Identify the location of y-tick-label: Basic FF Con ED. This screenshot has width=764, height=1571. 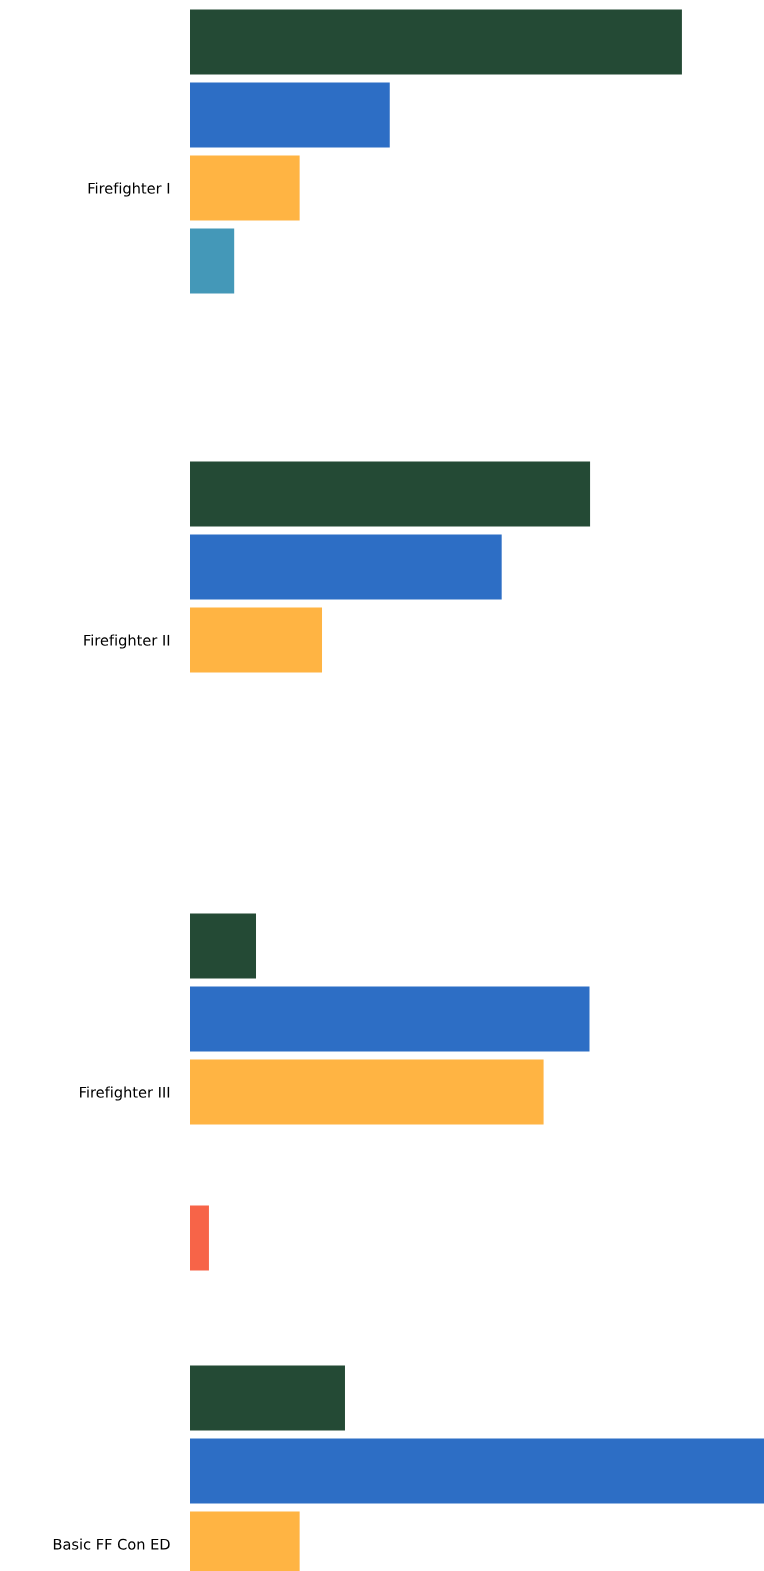
(111, 1544).